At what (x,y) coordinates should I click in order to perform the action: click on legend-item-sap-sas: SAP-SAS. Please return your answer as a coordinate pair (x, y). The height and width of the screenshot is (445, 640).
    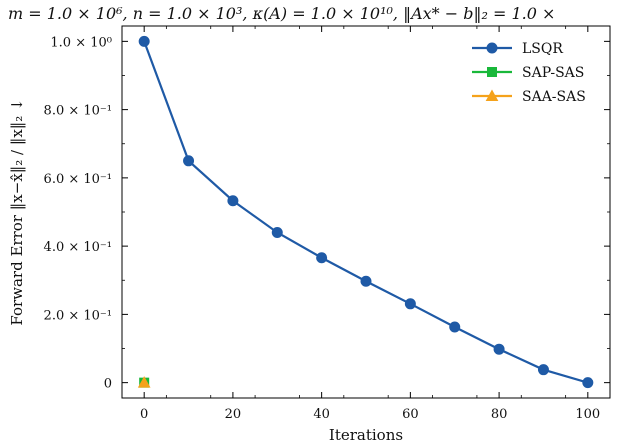
    Looking at the image, I should click on (528, 73).